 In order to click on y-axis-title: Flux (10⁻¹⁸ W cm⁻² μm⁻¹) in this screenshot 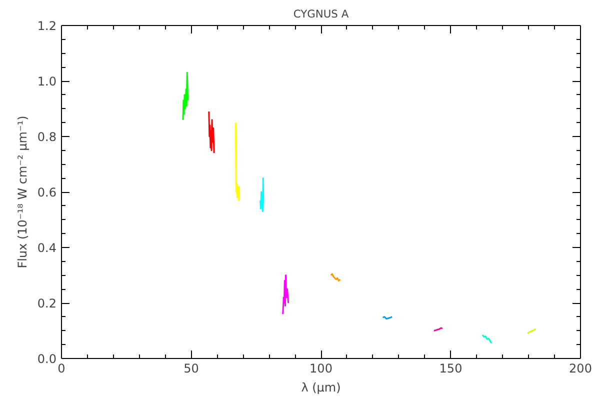, I will do `click(22, 192)`.